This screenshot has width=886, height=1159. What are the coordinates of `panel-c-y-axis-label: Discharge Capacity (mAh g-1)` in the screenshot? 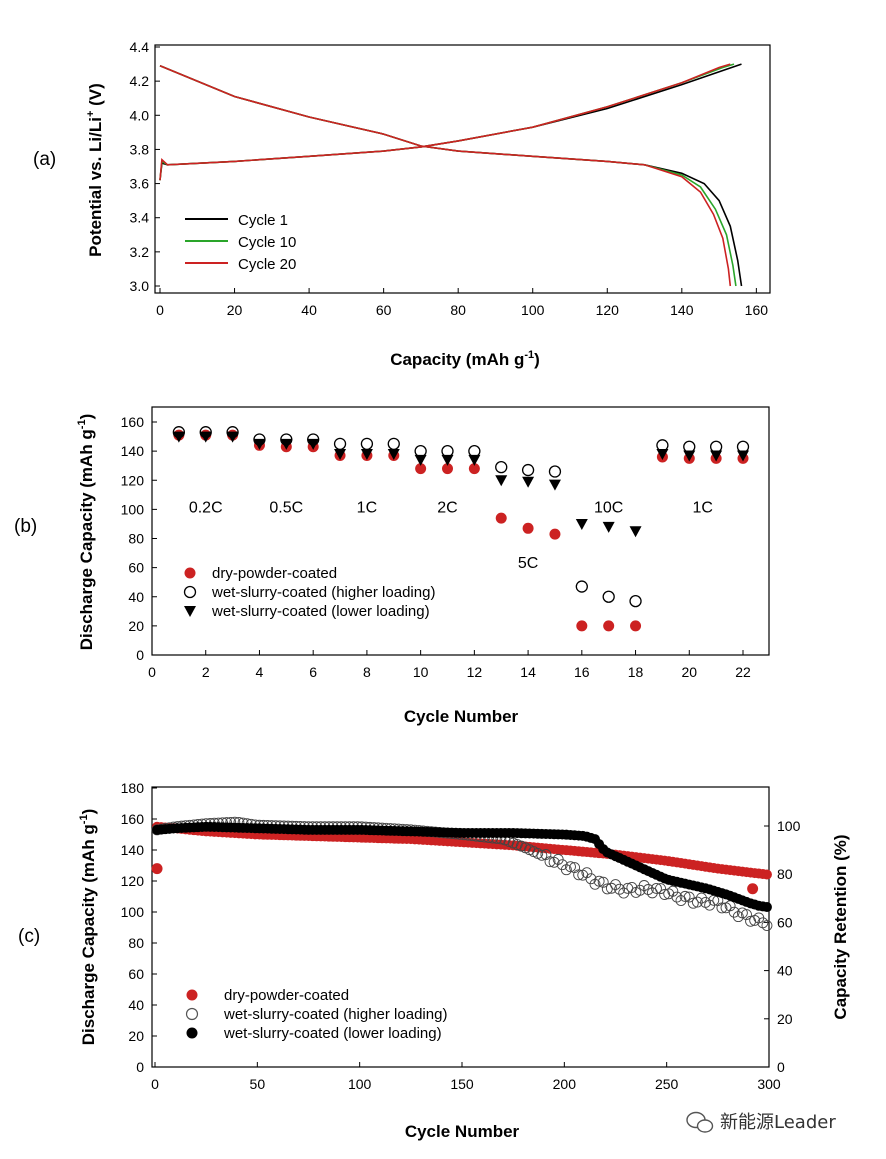 It's located at (88, 927).